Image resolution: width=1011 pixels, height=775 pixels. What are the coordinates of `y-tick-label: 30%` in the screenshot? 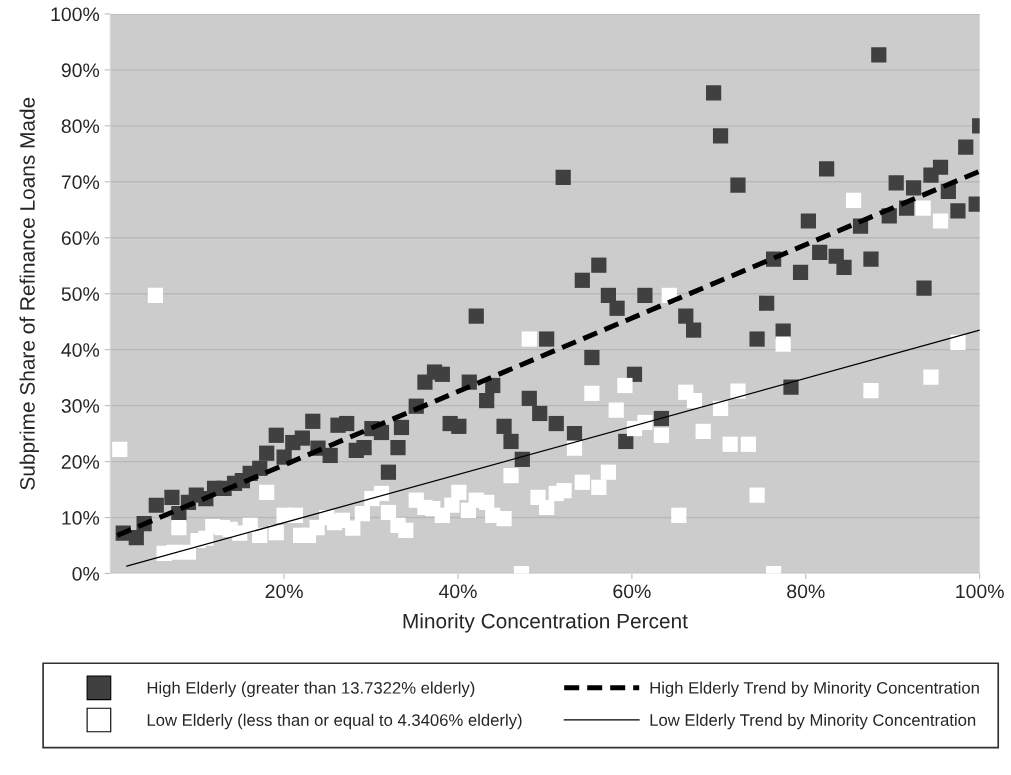 It's located at (80, 406).